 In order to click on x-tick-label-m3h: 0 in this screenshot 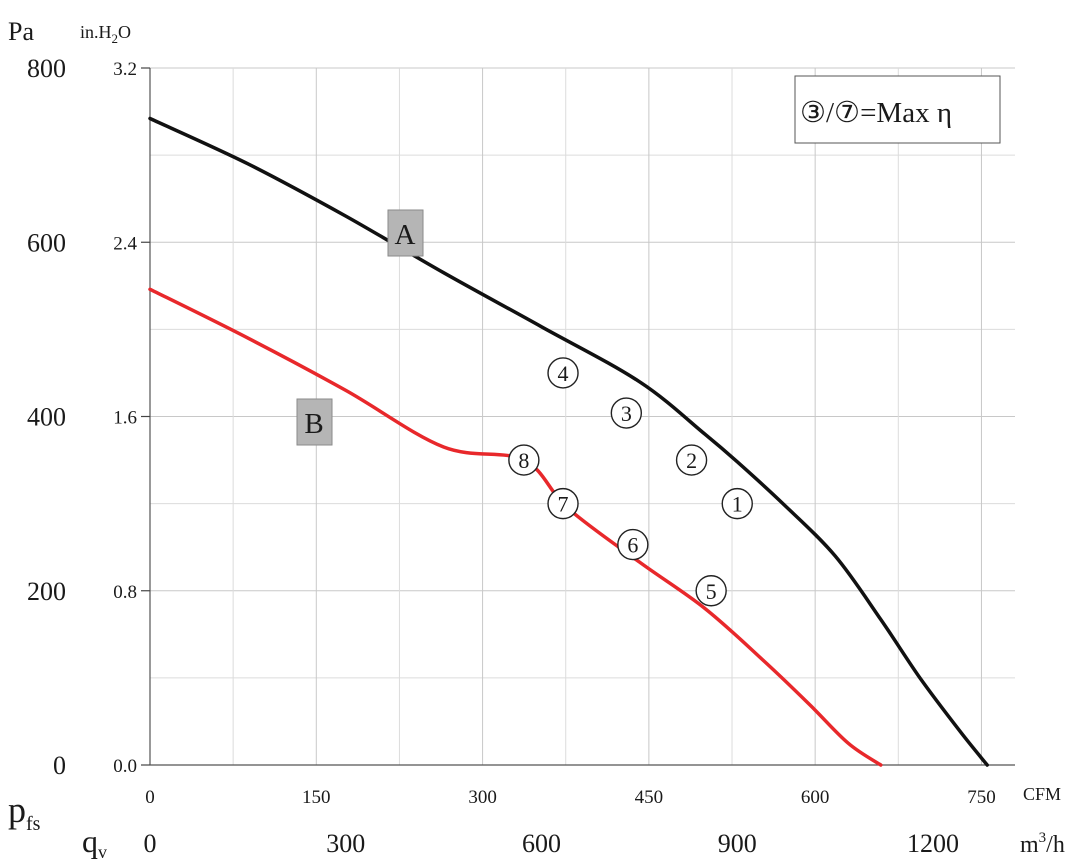, I will do `click(150, 843)`.